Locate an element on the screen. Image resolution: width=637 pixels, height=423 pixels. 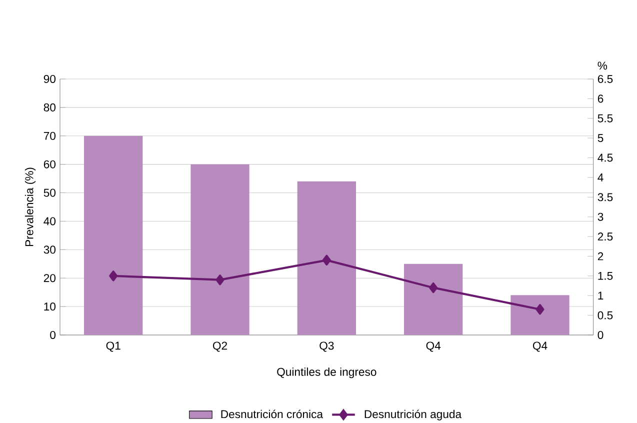
y2-tick-label: 1.5 is located at coordinates (605, 276).